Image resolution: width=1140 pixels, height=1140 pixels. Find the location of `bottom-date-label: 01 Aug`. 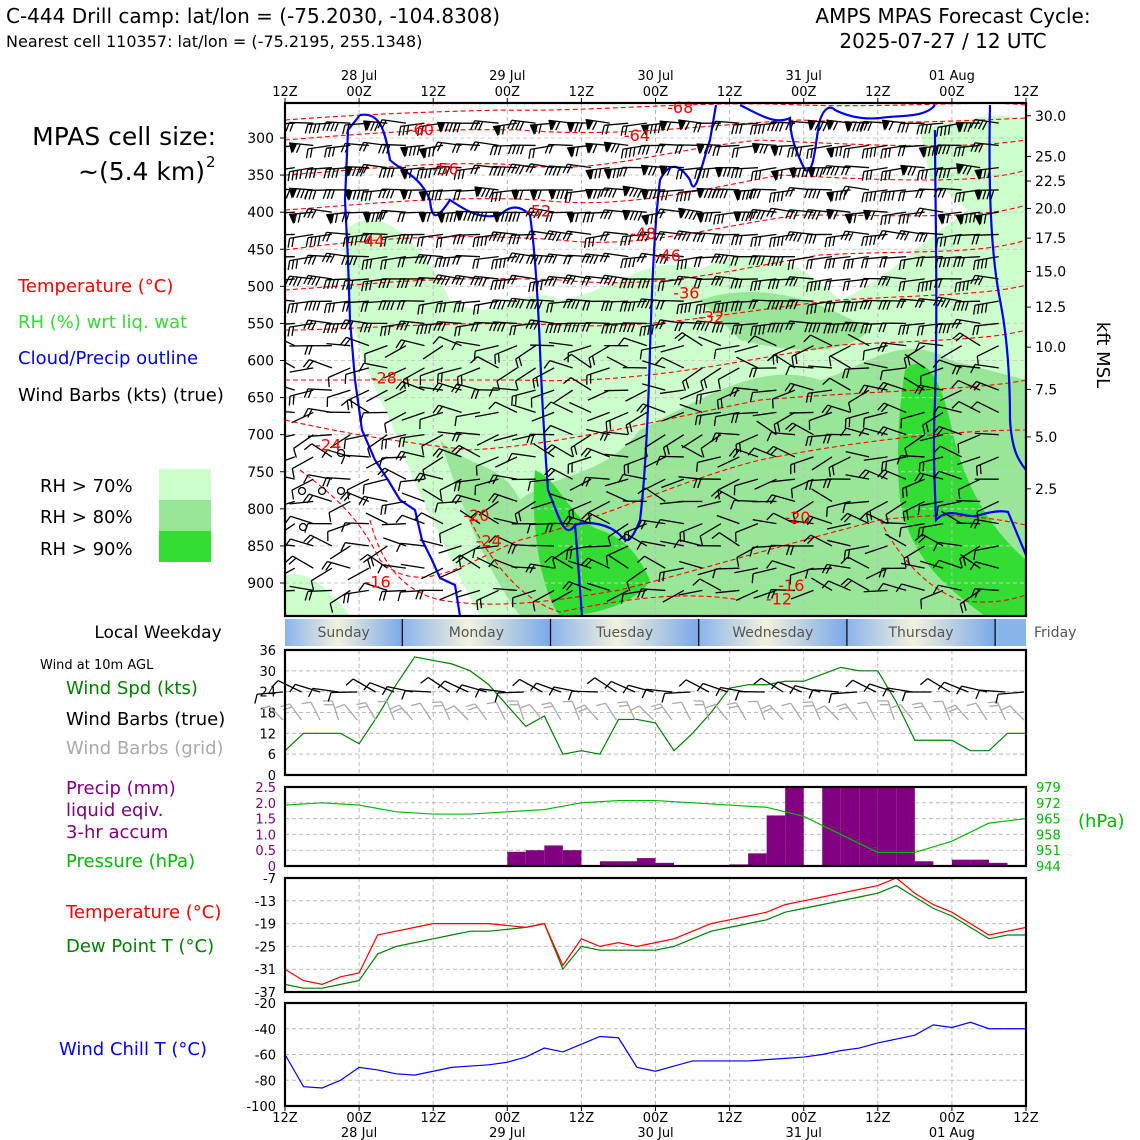

bottom-date-label: 01 Aug is located at coordinates (952, 1133).